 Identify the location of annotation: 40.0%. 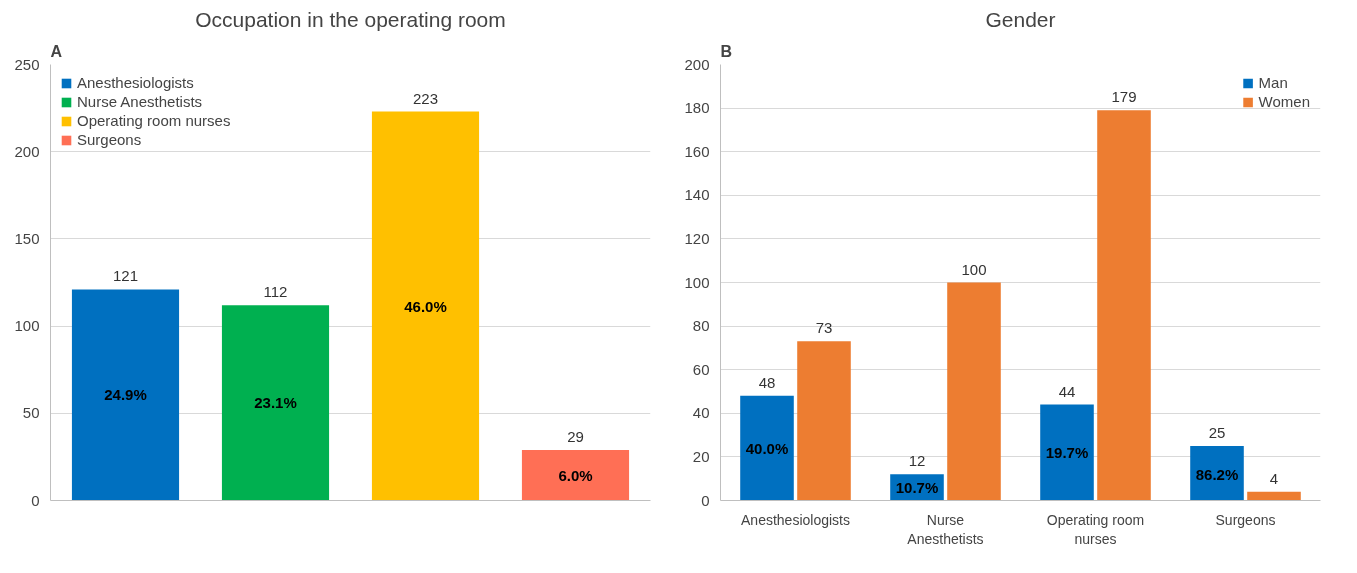
(767, 448).